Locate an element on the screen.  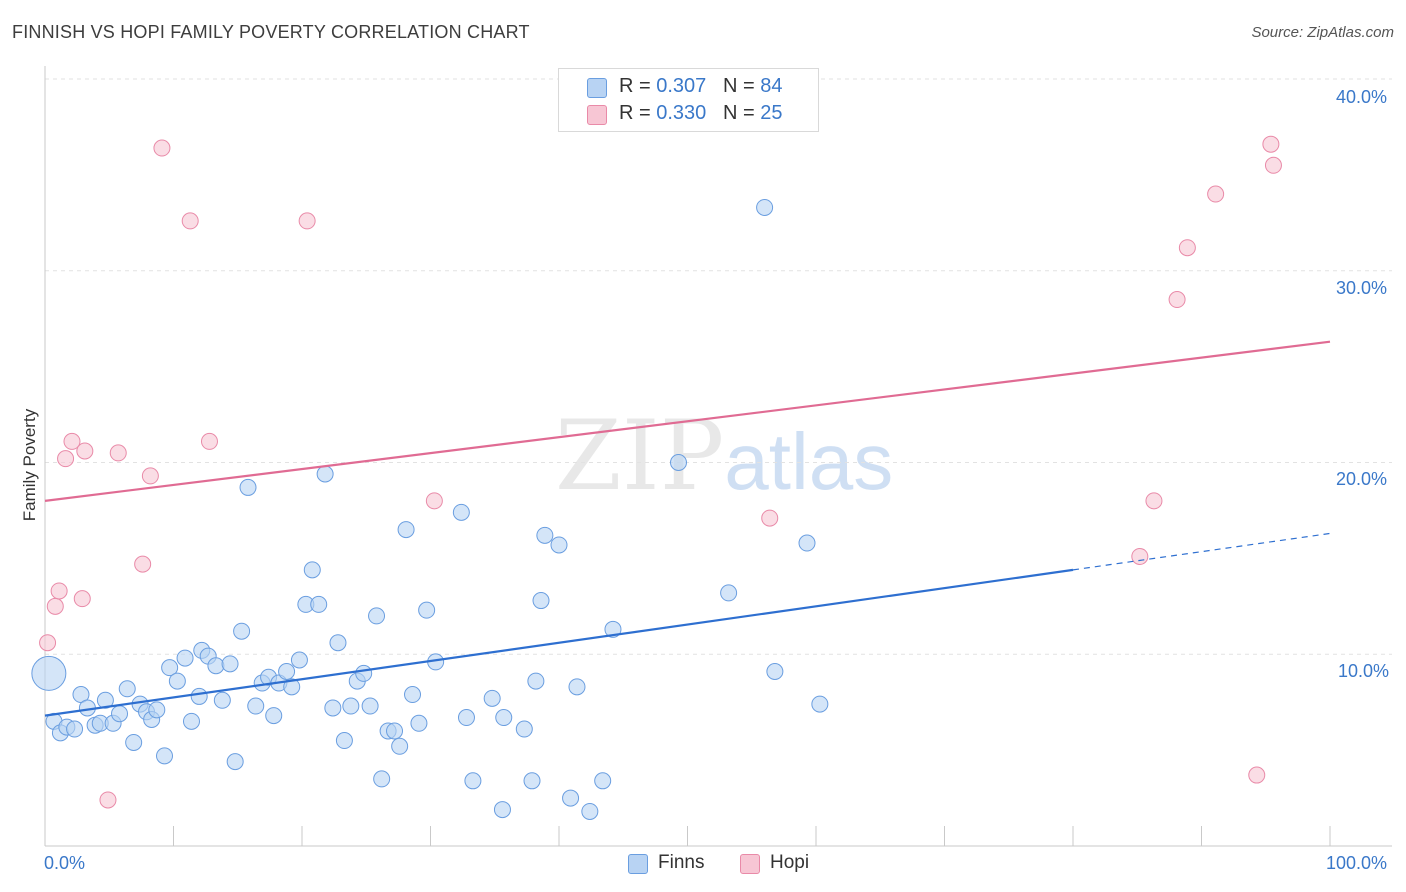
hopi-n-value: 25 is located at coordinates (771, 113).